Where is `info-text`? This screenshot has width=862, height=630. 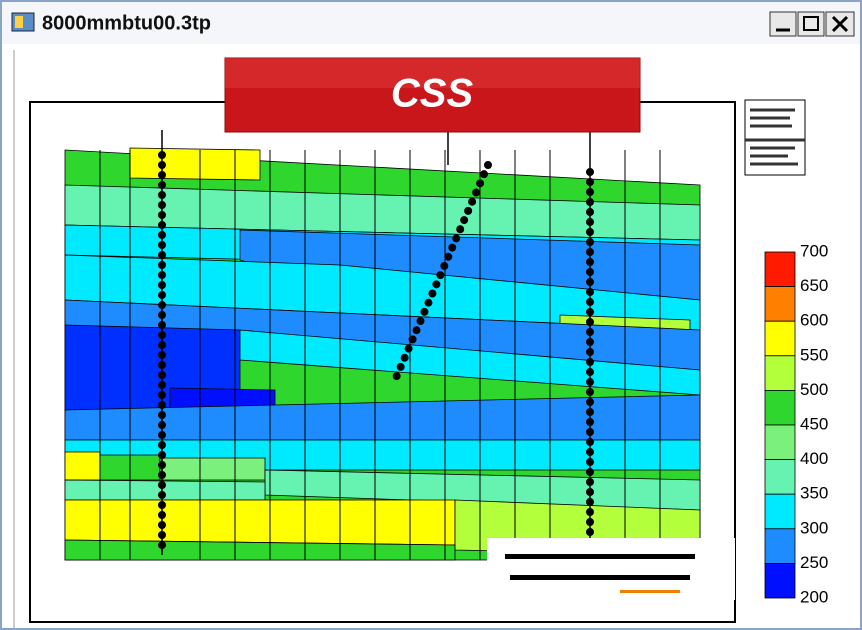 info-text is located at coordinates (775, 137).